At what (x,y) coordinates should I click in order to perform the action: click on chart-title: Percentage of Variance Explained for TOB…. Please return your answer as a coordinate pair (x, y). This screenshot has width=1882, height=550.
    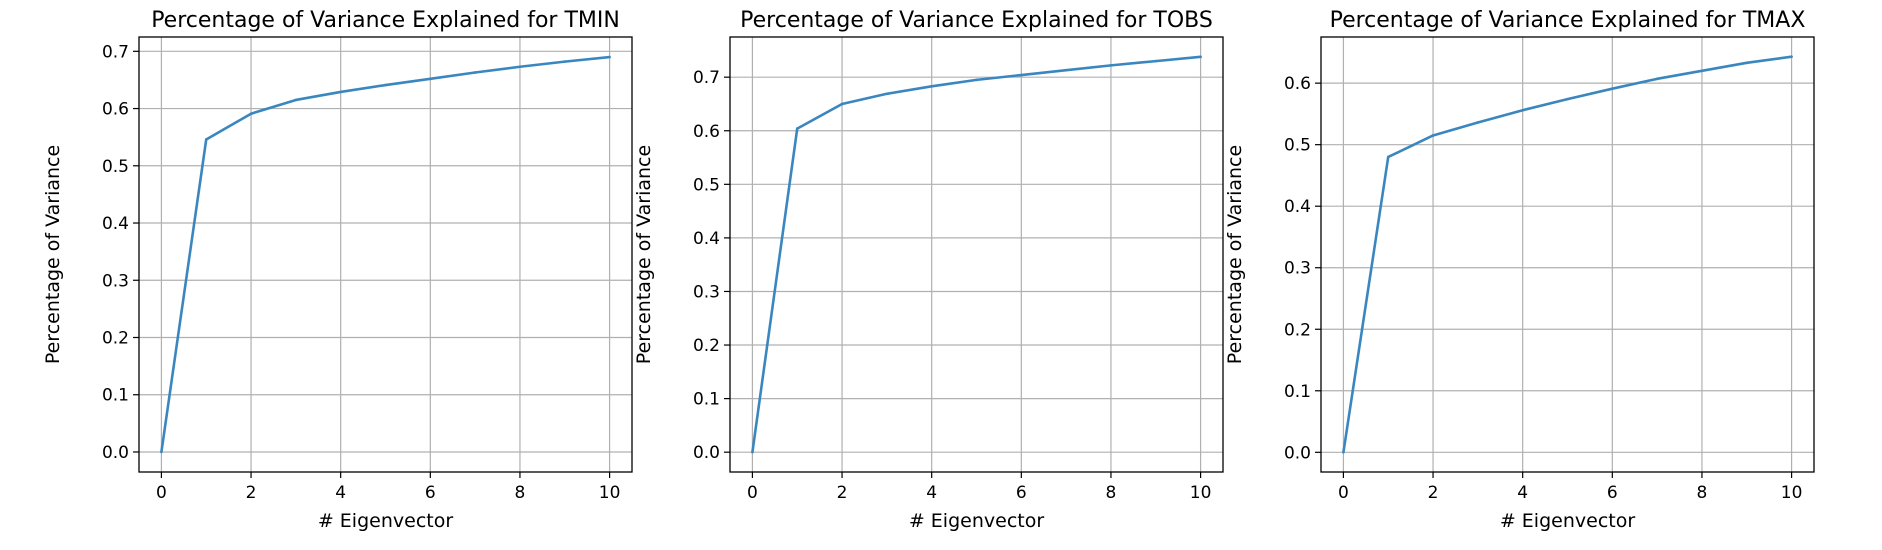
    Looking at the image, I should click on (976, 20).